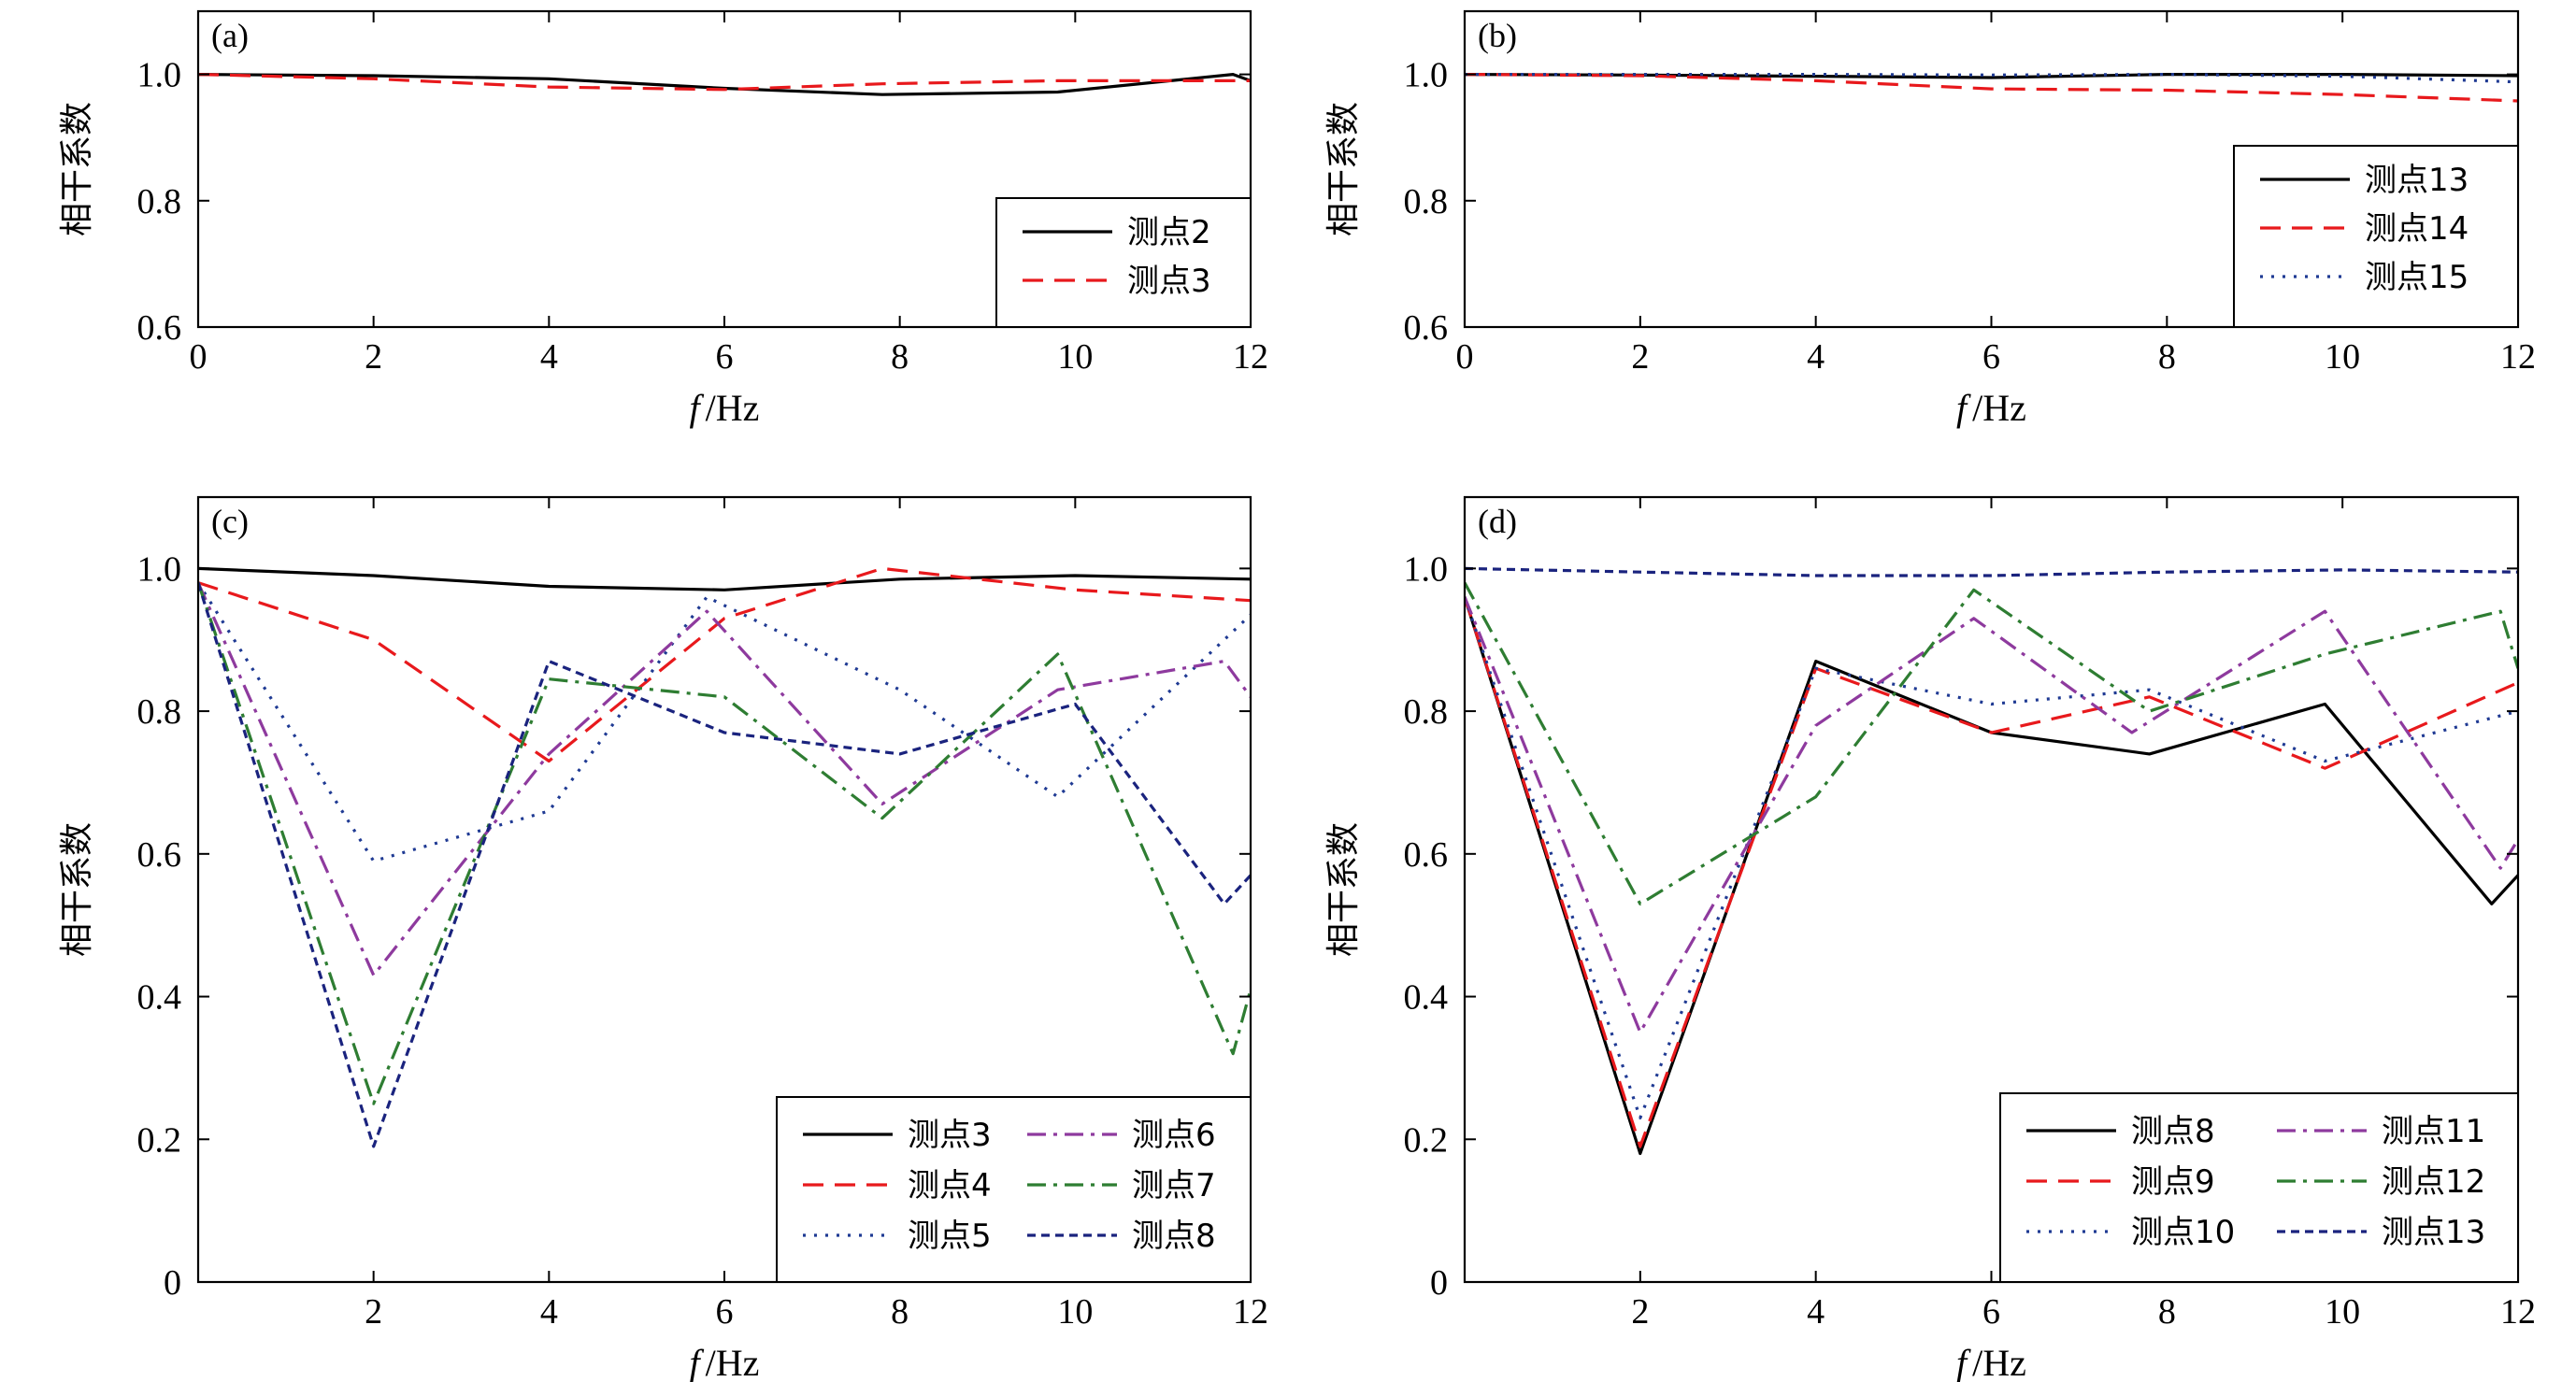 The width and height of the screenshot is (2576, 1382). Describe the element at coordinates (2183, 1232) in the screenshot. I see `legend-label: 测点10` at that location.